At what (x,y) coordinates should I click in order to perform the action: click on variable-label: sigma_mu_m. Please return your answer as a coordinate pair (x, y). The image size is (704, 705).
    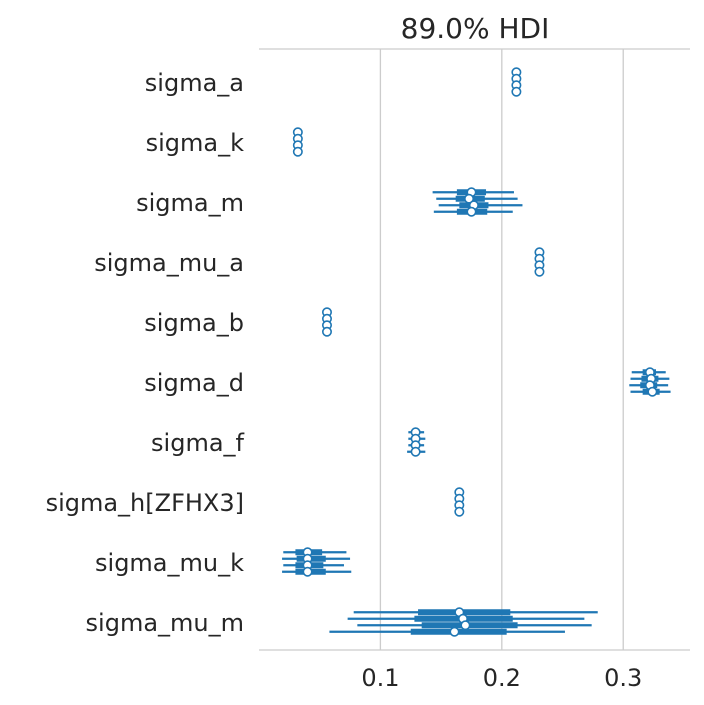
    Looking at the image, I should click on (165, 623).